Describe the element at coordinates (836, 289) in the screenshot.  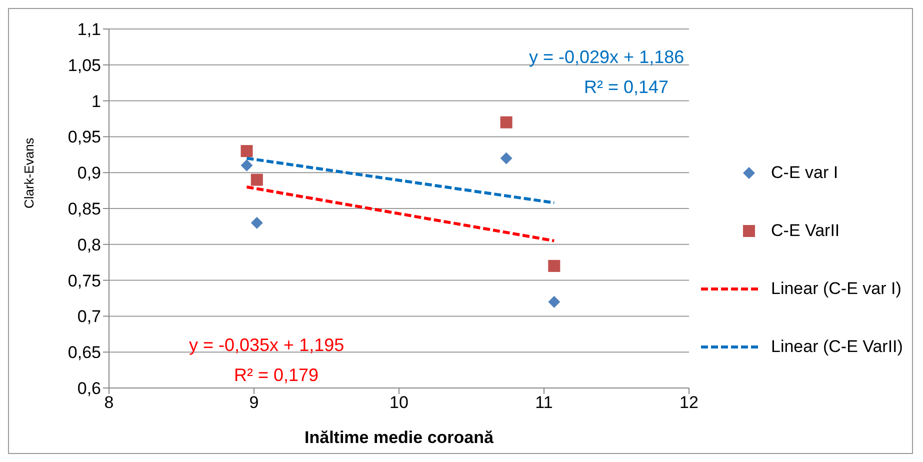
I see `legend-label: Linear (C-E var I)` at that location.